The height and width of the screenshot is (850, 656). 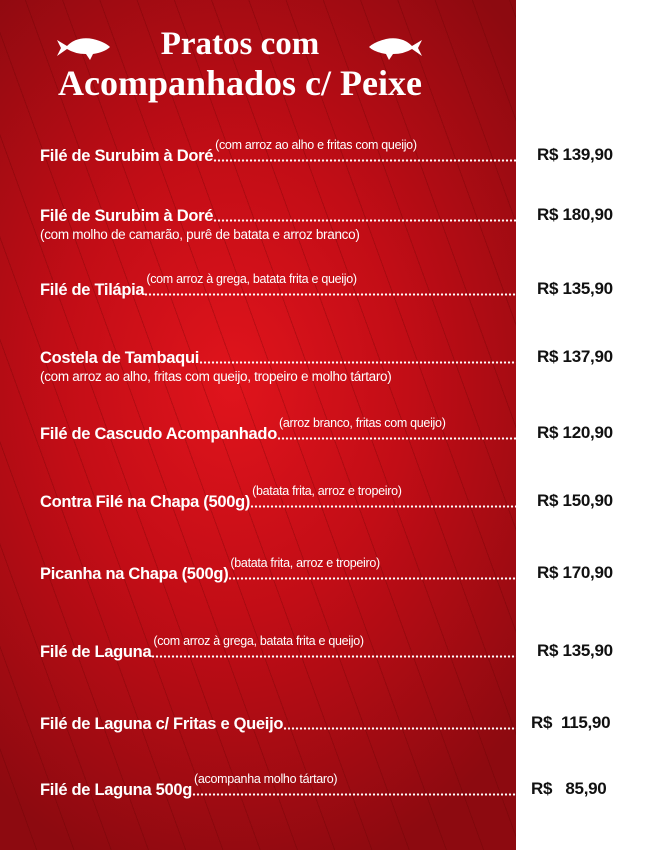 I want to click on menu-item-note: (arroz branco, fritas com queijo), so click(x=362, y=423).